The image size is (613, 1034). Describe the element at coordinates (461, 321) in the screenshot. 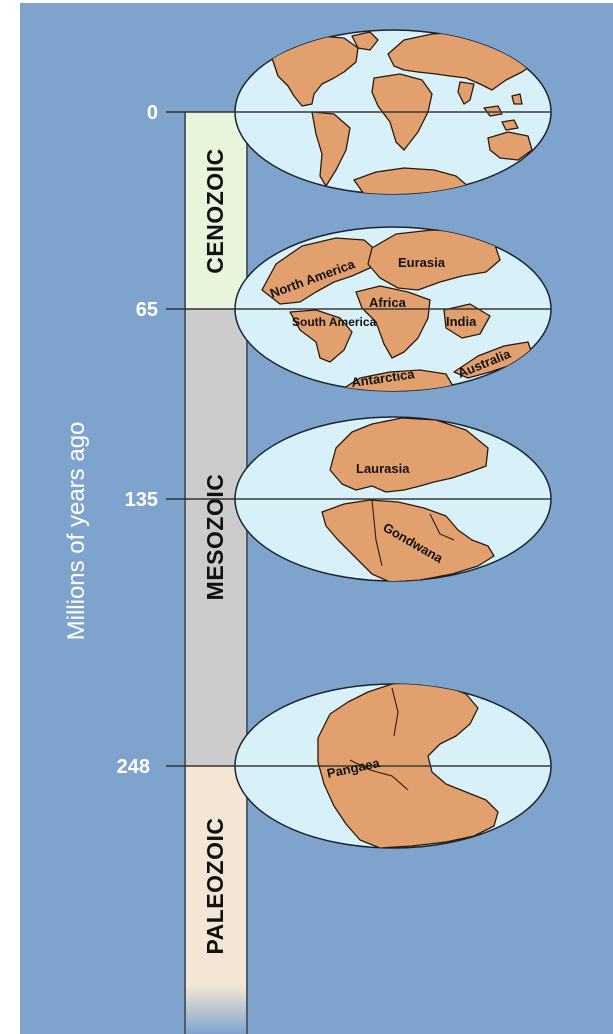

I see `label-india: India` at that location.